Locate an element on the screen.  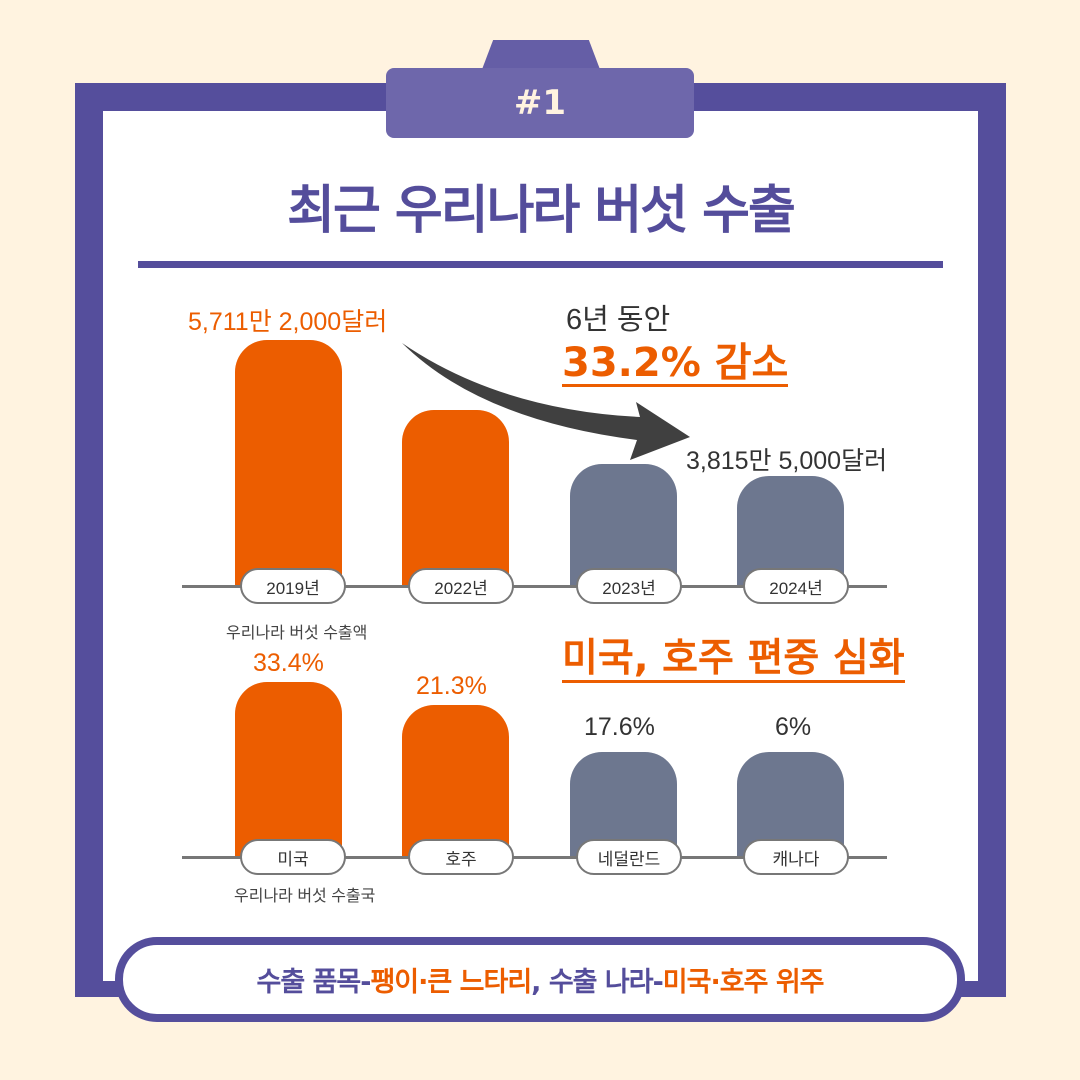
chart-caption: 우리나라 버섯 수출액 is located at coordinates (297, 633).